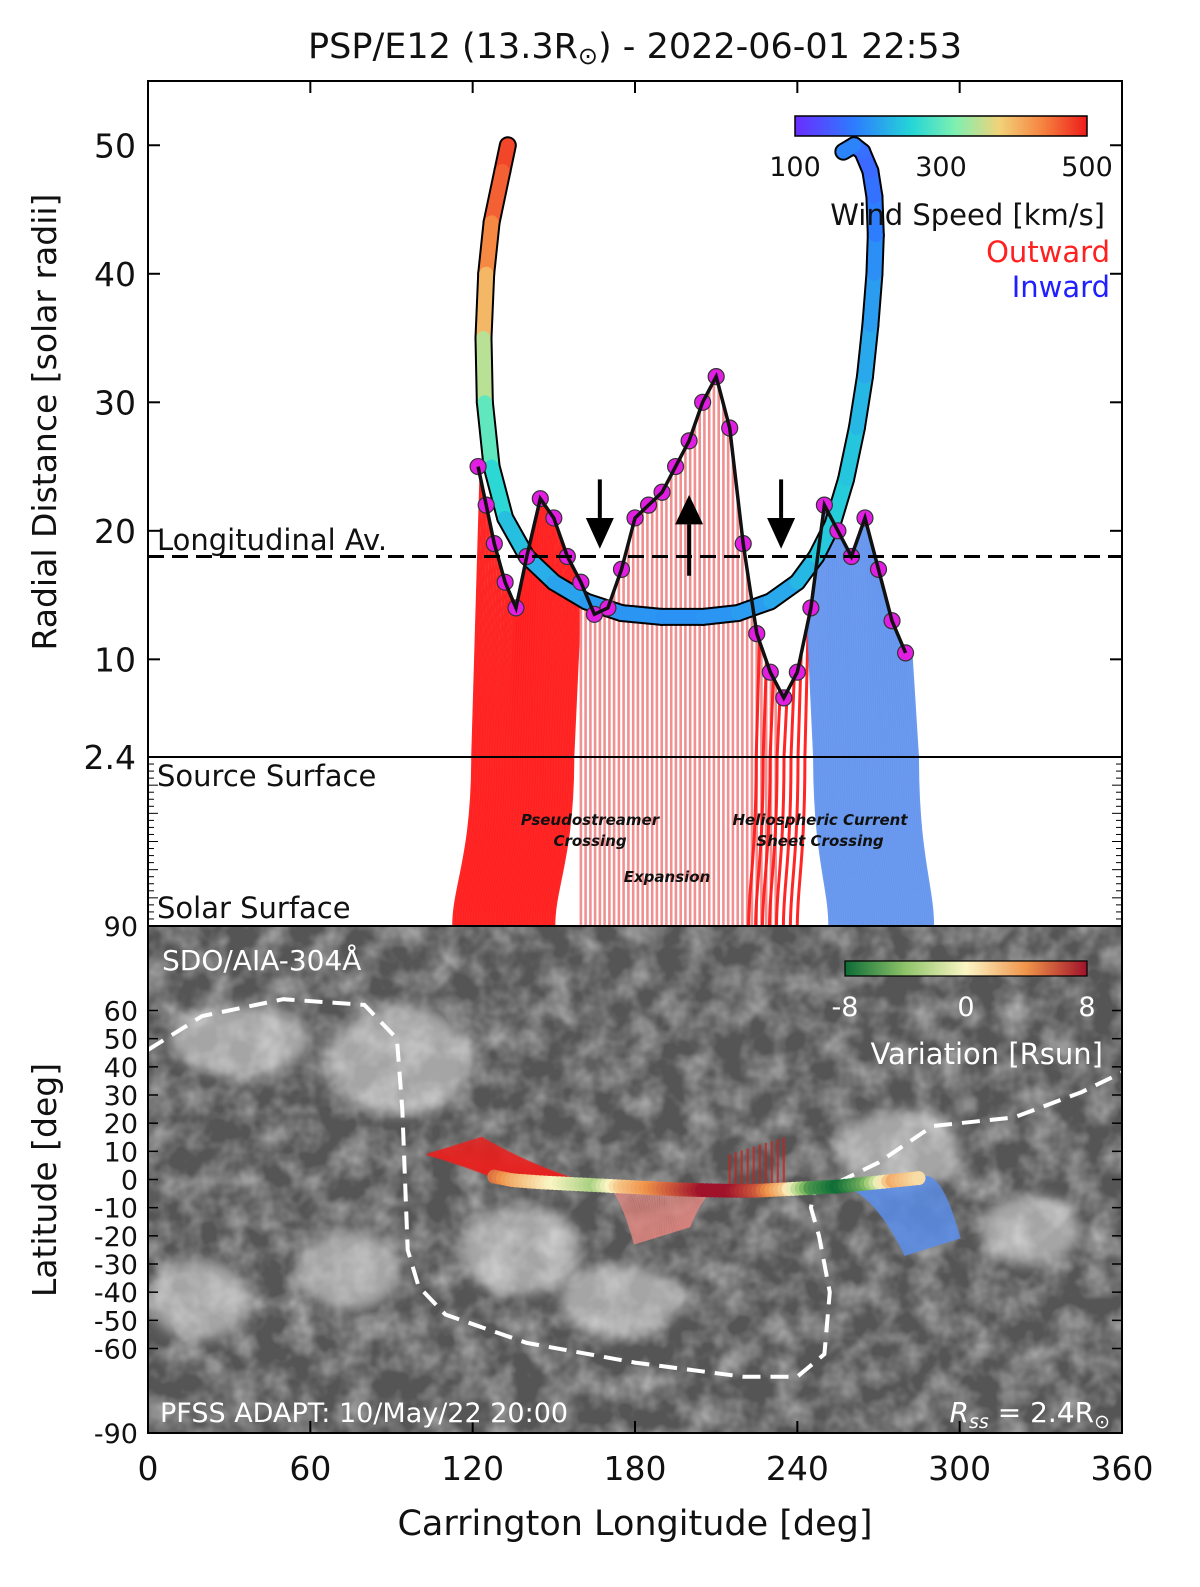 The height and width of the screenshot is (1587, 1200). I want to click on x-tick-label: 180, so click(635, 1468).